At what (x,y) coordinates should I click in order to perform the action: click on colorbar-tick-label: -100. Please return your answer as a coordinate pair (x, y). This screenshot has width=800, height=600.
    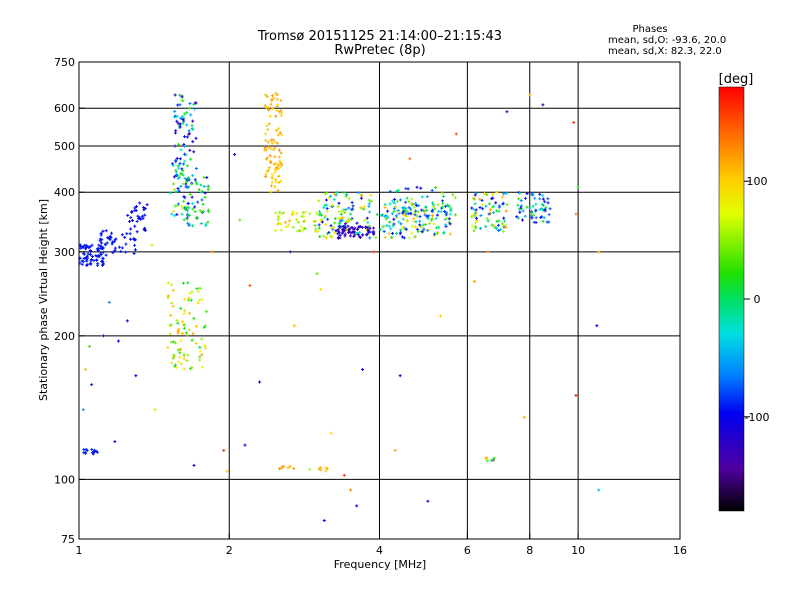
    Looking at the image, I should click on (757, 417).